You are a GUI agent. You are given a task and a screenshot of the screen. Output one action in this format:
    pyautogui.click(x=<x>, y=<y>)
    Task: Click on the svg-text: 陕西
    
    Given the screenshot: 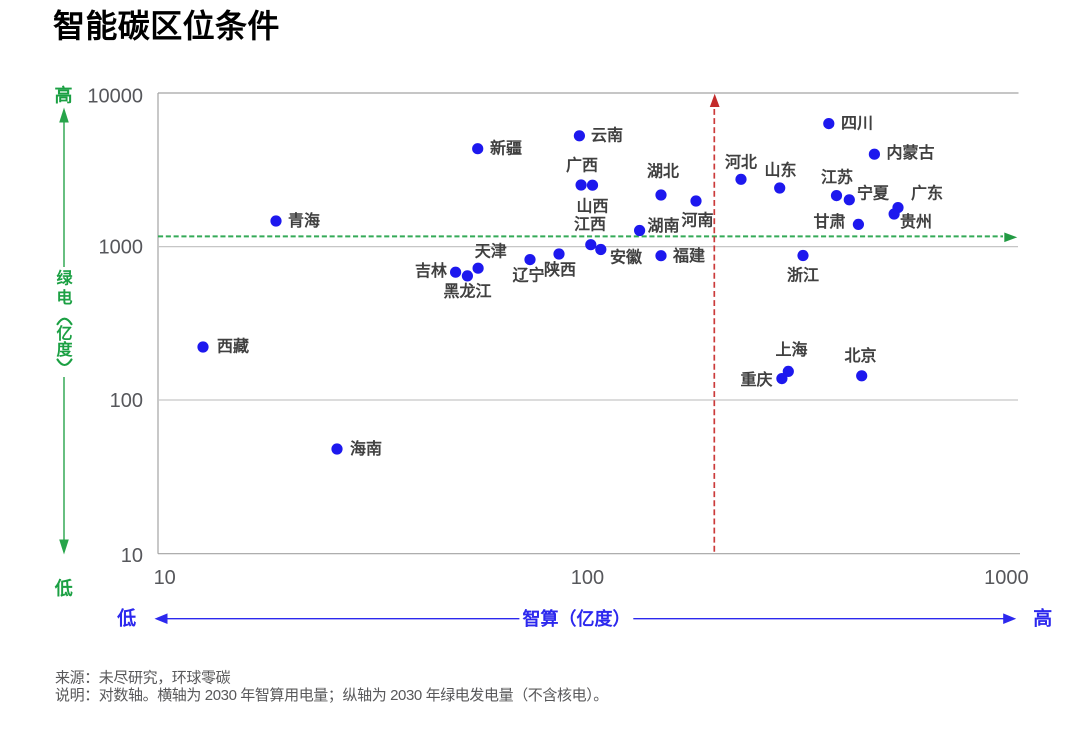 What is the action you would take?
    pyautogui.click(x=560, y=269)
    